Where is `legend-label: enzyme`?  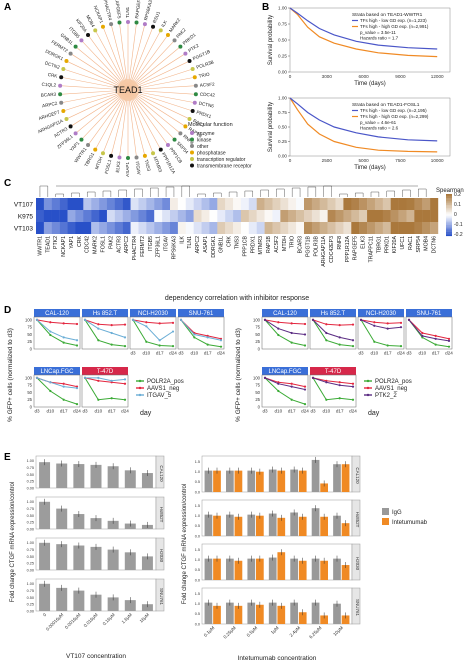 legend-label: enzyme is located at coordinates (206, 134).